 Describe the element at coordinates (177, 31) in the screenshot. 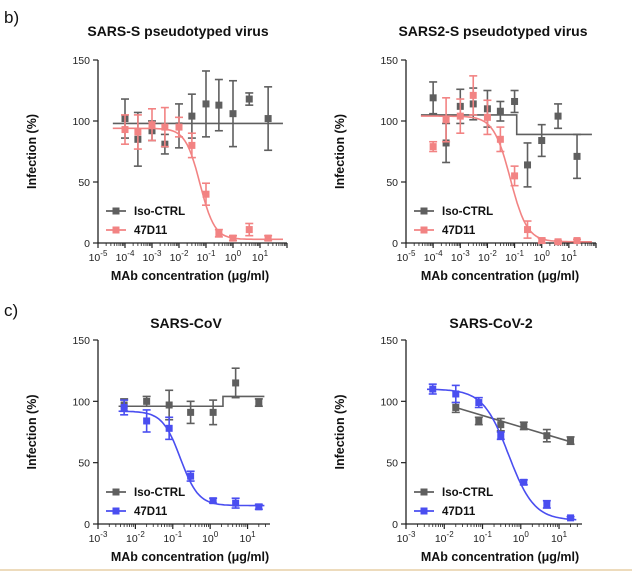

I see `chart-title: SARS-S pseudotyped virus` at that location.